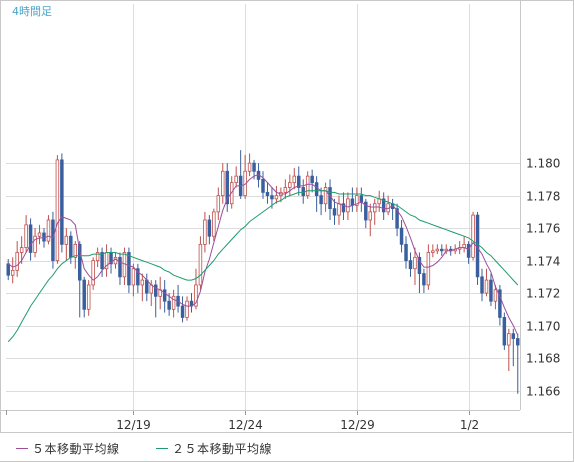 This screenshot has height=462, width=574. I want to click on y-tick-label: 1.170, so click(543, 327).